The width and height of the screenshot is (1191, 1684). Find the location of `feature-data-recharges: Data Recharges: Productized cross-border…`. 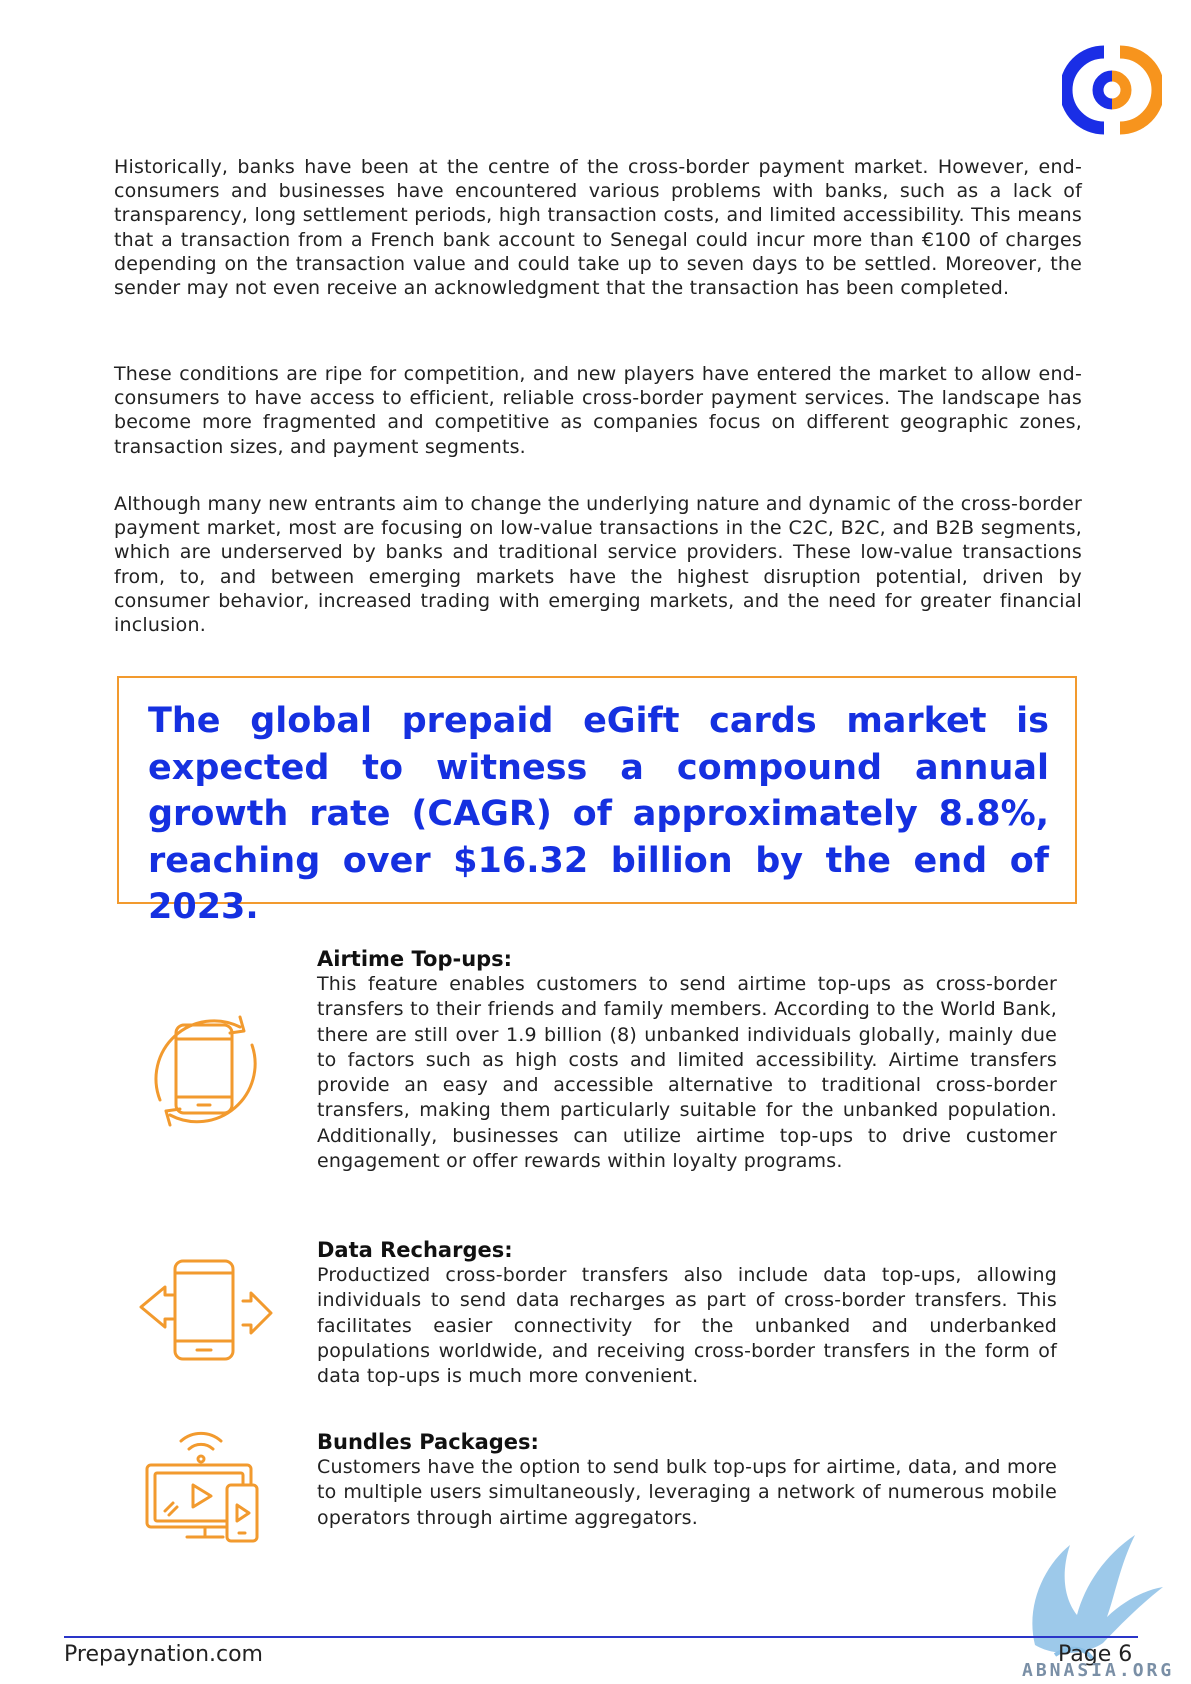

feature-data-recharges: Data Recharges: Productized cross-border… is located at coordinates (687, 1313).